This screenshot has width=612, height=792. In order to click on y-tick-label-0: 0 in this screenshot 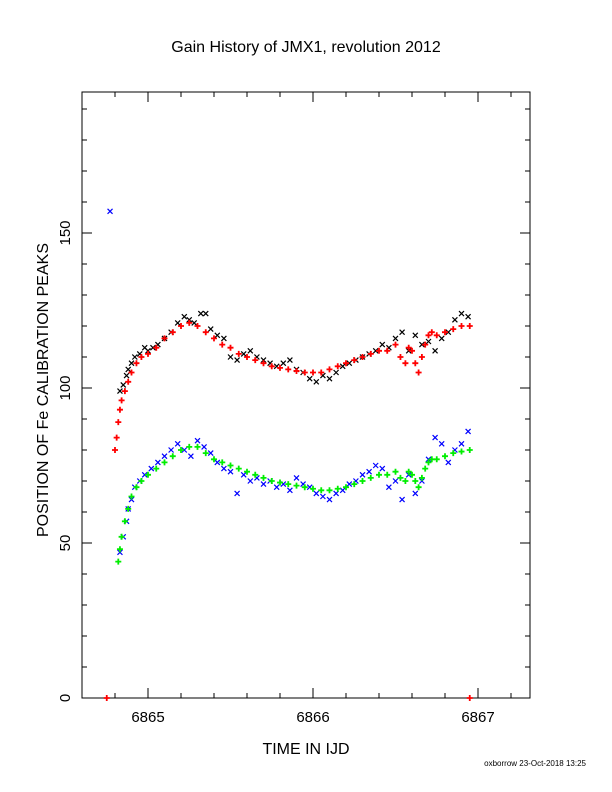, I will do `click(65, 698)`.